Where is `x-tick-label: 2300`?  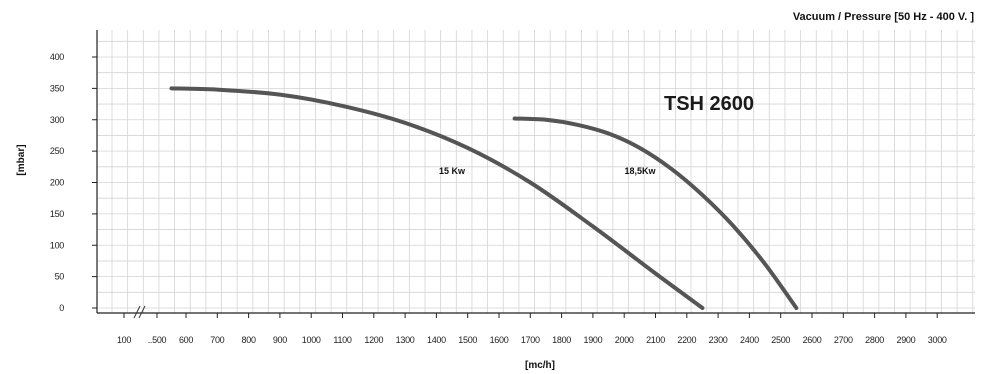
x-tick-label: 2300 is located at coordinates (718, 340).